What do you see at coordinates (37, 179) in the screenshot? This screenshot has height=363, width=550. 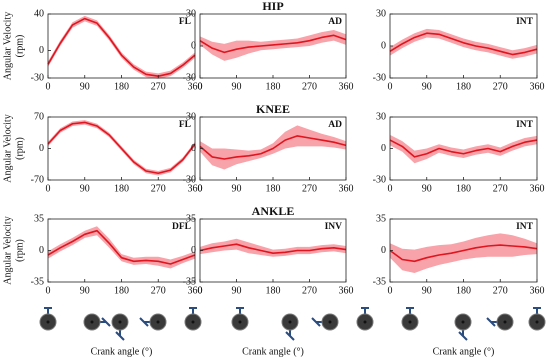 I see `y-tick-label: -70` at bounding box center [37, 179].